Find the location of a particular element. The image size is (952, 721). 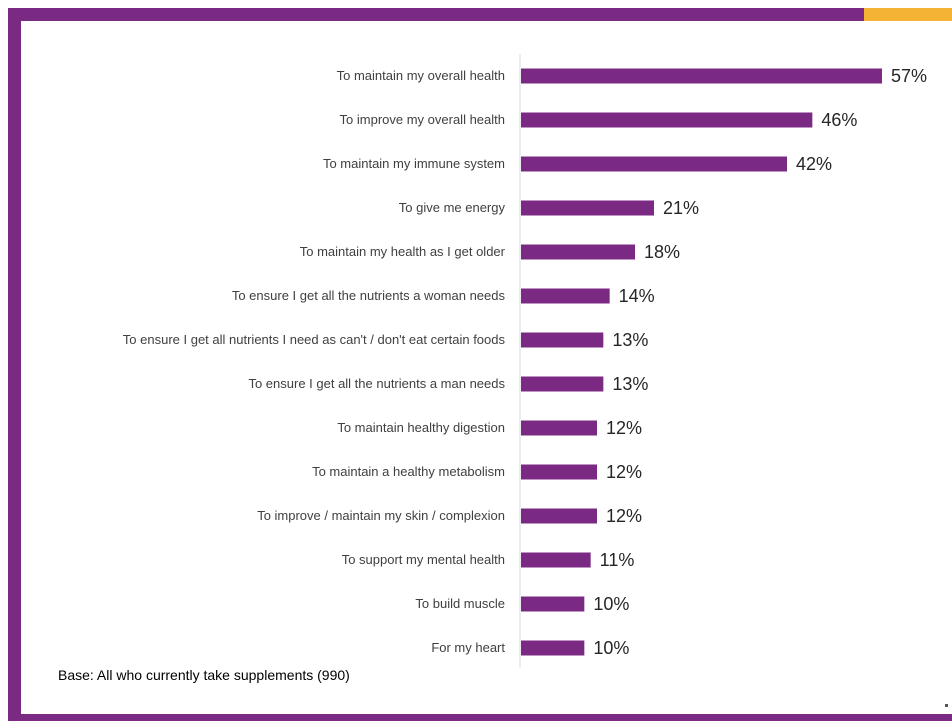

category-label: To maintain a healthy metabolism is located at coordinates (408, 471).